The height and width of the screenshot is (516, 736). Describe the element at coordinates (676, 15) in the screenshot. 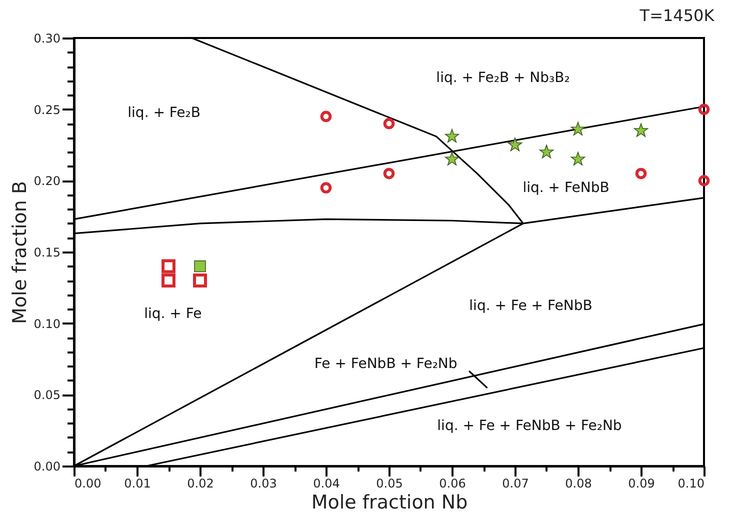

I see `chart-title: T=1450K` at that location.